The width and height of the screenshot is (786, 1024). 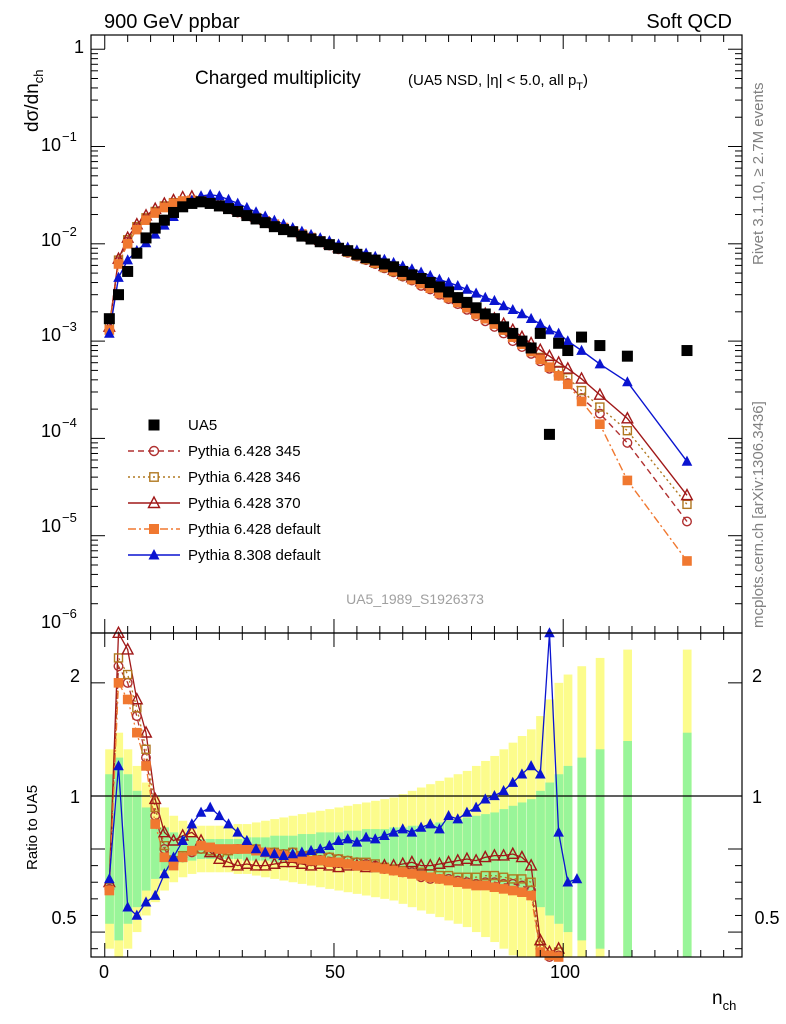 I want to click on legend-marker-p345, so click(x=154, y=451).